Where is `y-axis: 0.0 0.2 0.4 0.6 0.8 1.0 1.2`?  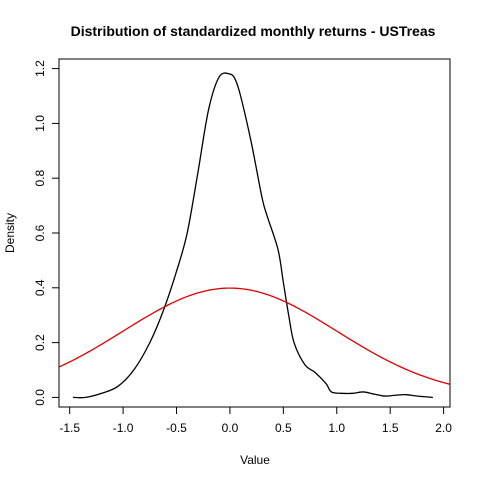 y-axis: 0.0 0.2 0.4 0.6 0.8 1.0 1.2 is located at coordinates (46, 233).